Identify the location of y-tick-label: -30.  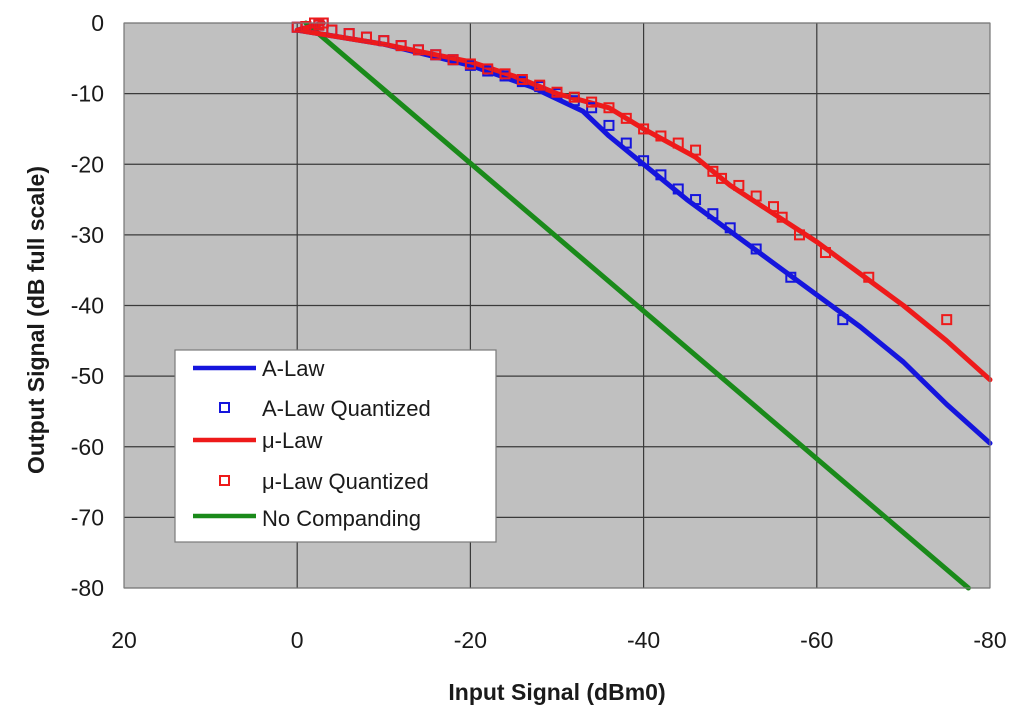
(87, 235).